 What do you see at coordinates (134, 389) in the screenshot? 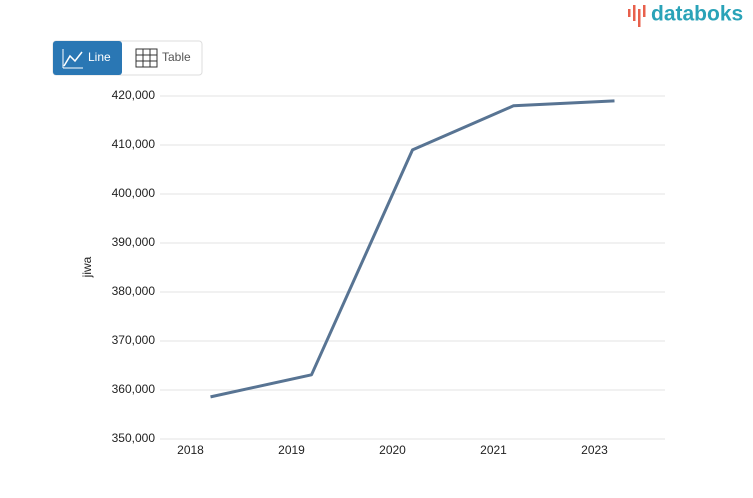
I see `y-tick-label: 360,000` at bounding box center [134, 389].